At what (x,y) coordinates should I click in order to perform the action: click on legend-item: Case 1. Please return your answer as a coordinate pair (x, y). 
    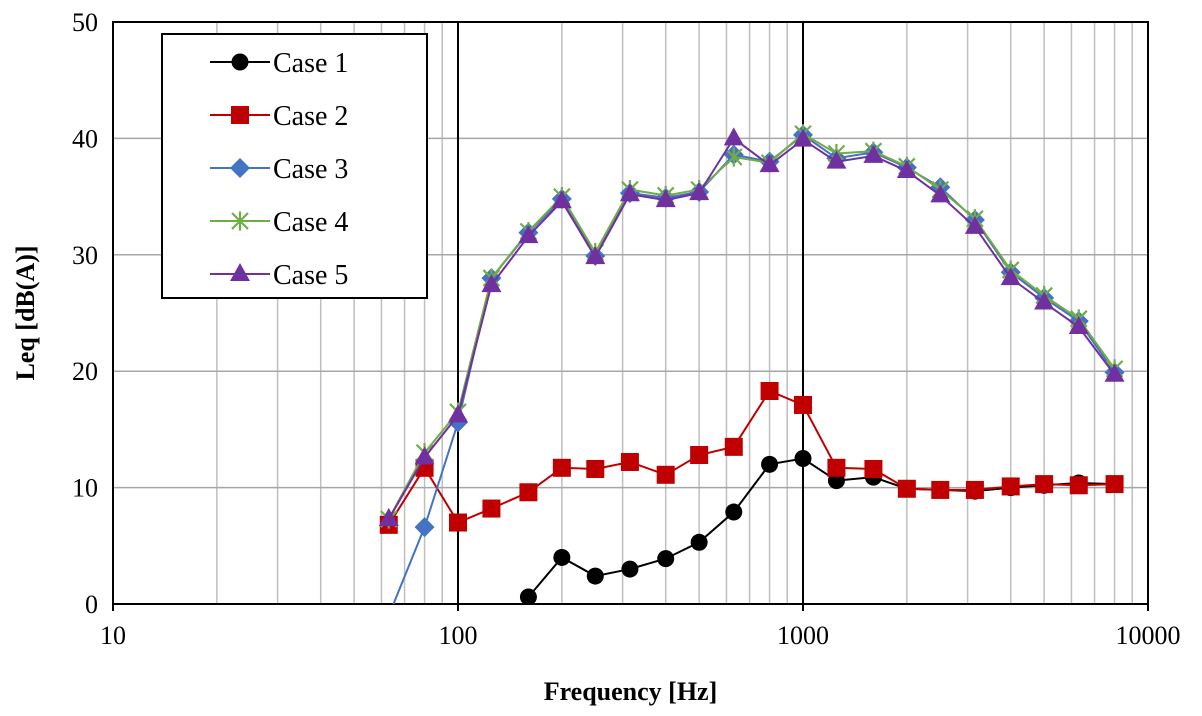
    Looking at the image, I should click on (279, 63).